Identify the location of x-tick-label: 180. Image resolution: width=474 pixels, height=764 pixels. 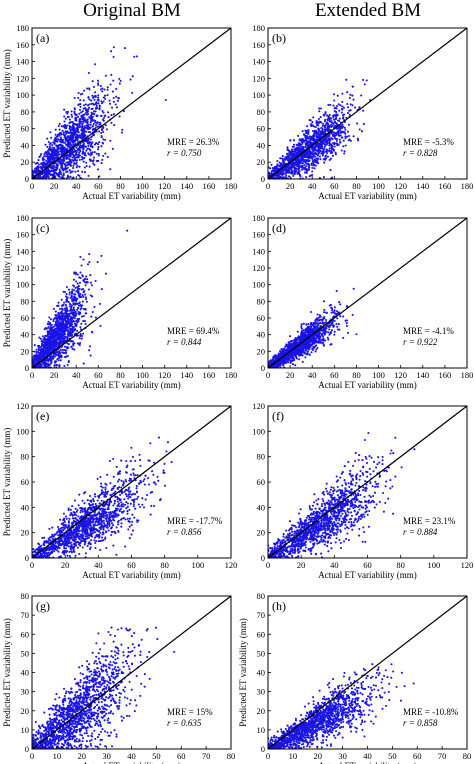
(467, 186).